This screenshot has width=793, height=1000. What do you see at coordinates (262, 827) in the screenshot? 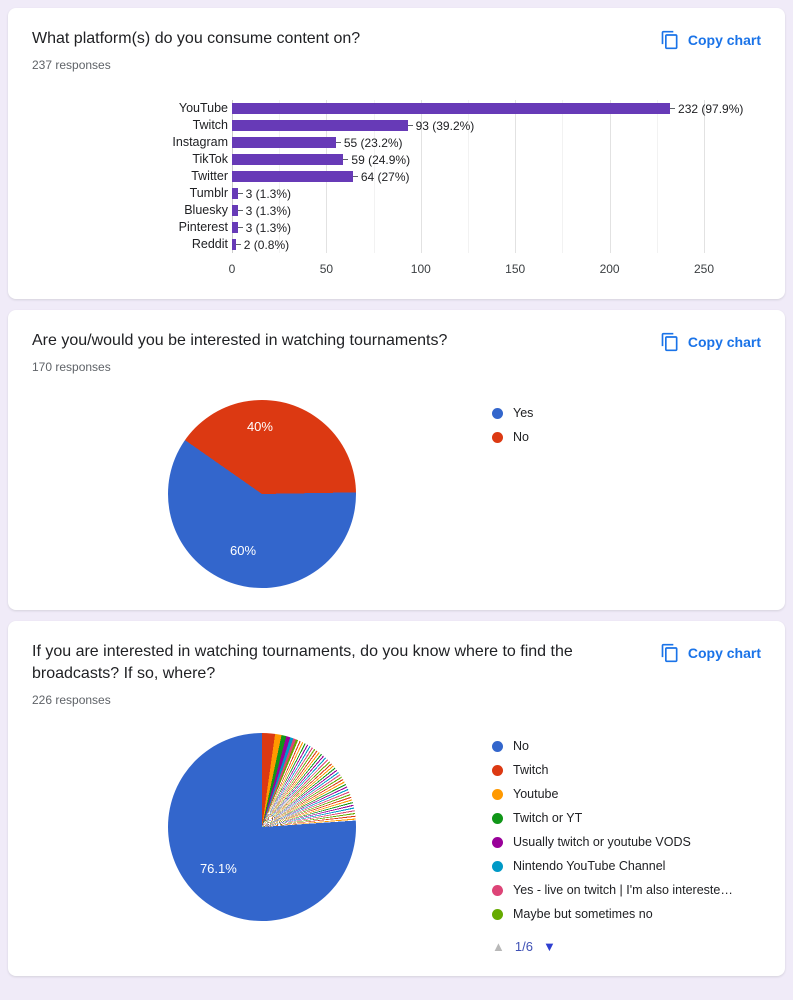
I see `pie-chart: 76.1%` at bounding box center [262, 827].